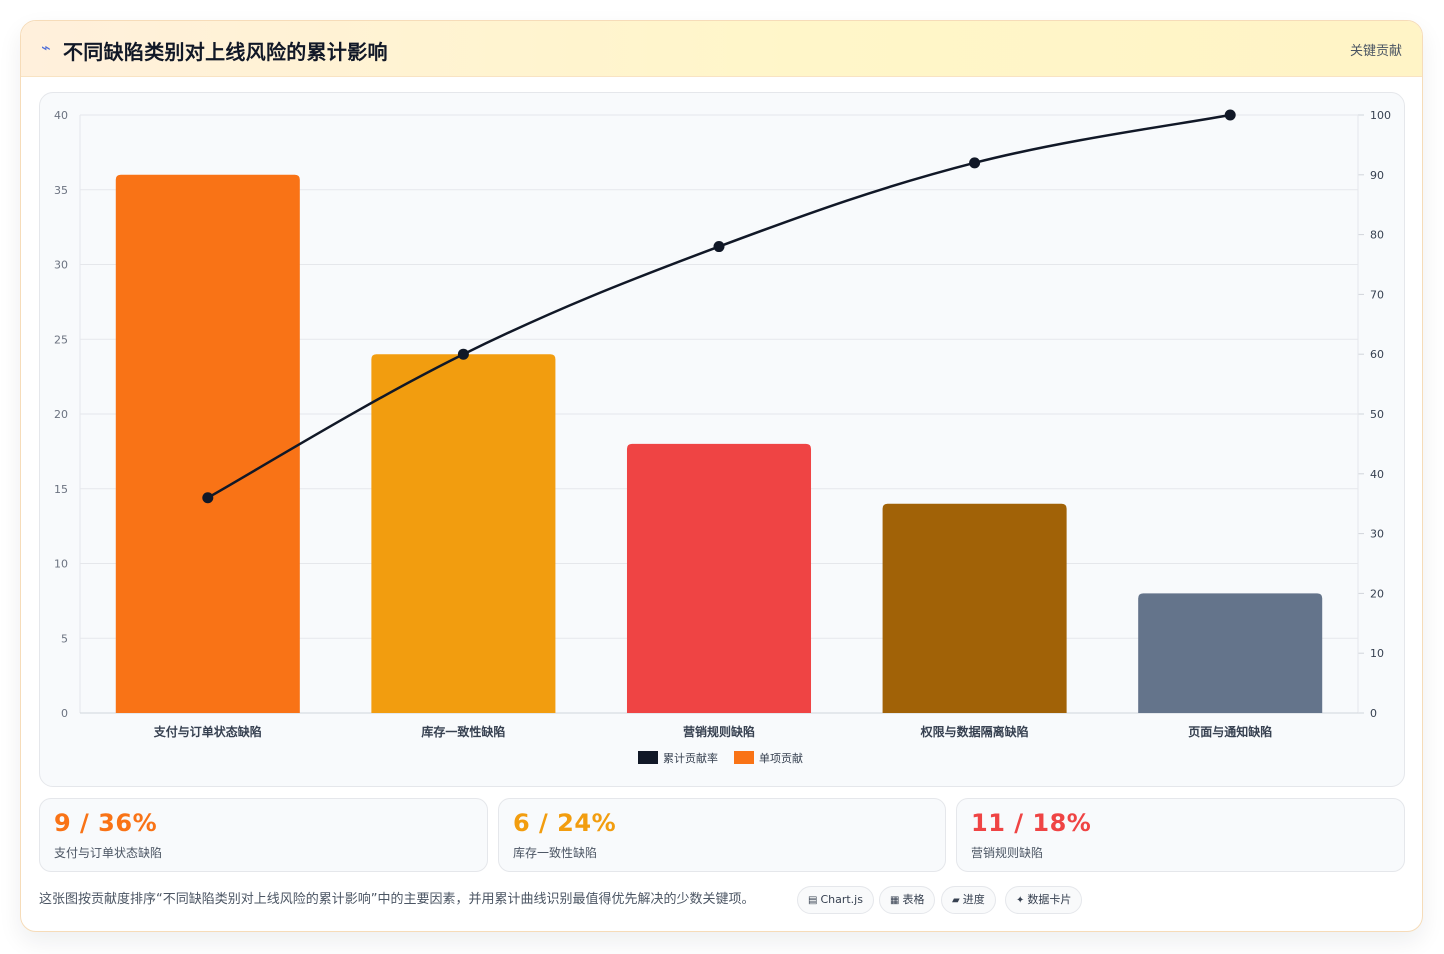  Describe the element at coordinates (1377, 534) in the screenshot. I see `y-right-tick-label: 30` at that location.